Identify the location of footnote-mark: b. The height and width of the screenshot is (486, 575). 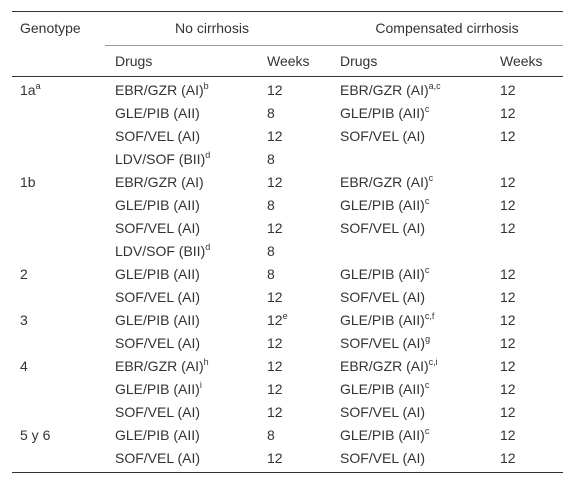
(206, 86).